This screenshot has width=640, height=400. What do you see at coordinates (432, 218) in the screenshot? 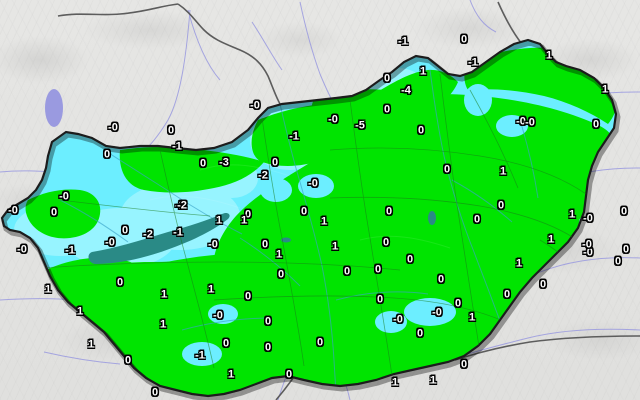
I see `lake-tisza` at bounding box center [432, 218].